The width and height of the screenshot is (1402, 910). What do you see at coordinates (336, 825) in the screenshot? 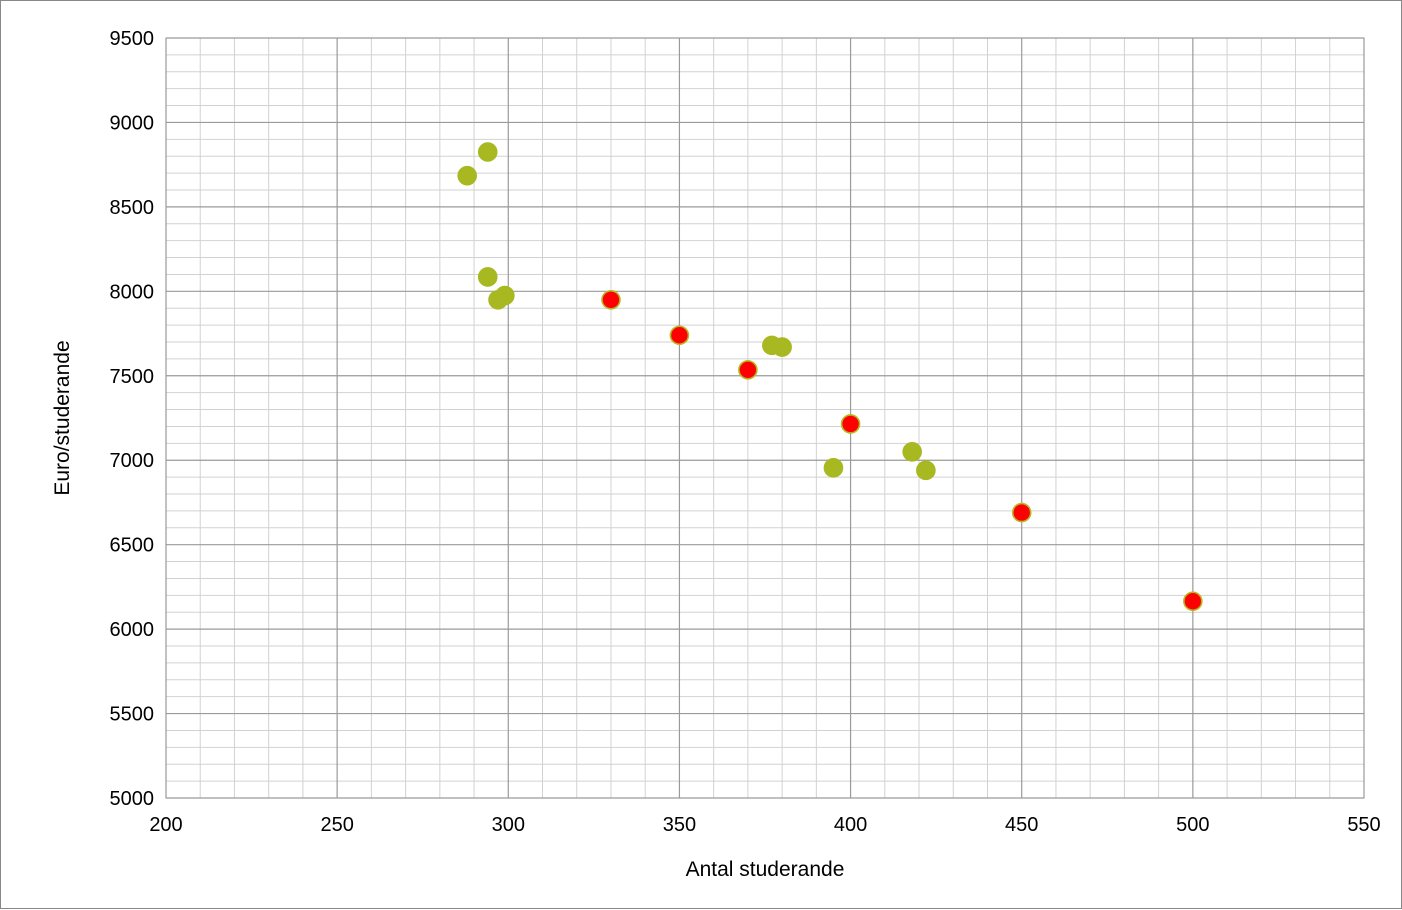
I see `x-tick-label: 250` at bounding box center [336, 825].